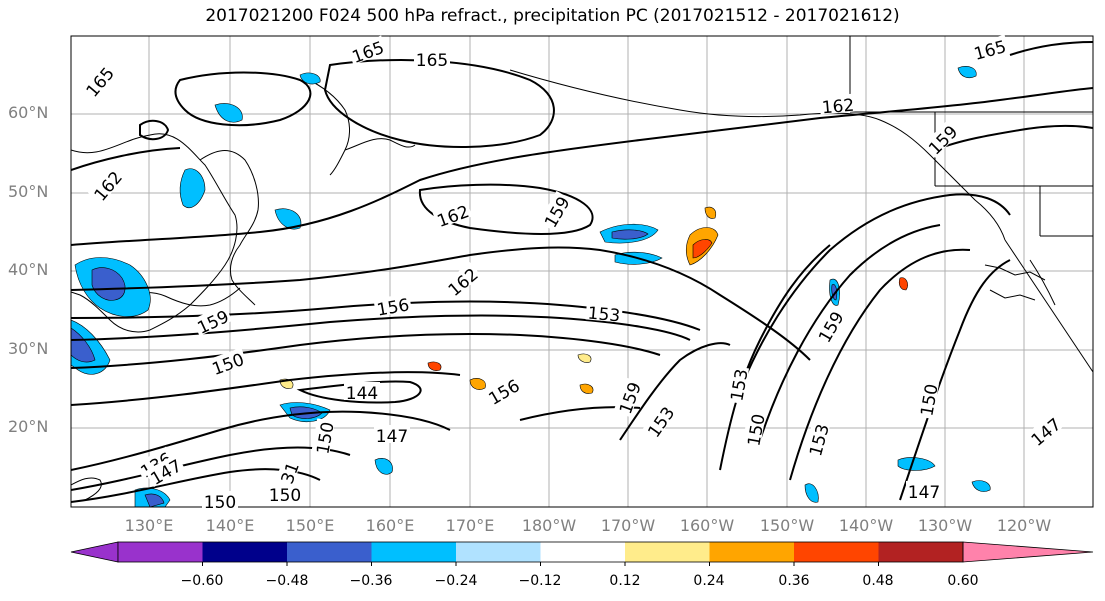 The width and height of the screenshot is (1105, 601). I want to click on colorbar-extend-high, so click(1028, 552).